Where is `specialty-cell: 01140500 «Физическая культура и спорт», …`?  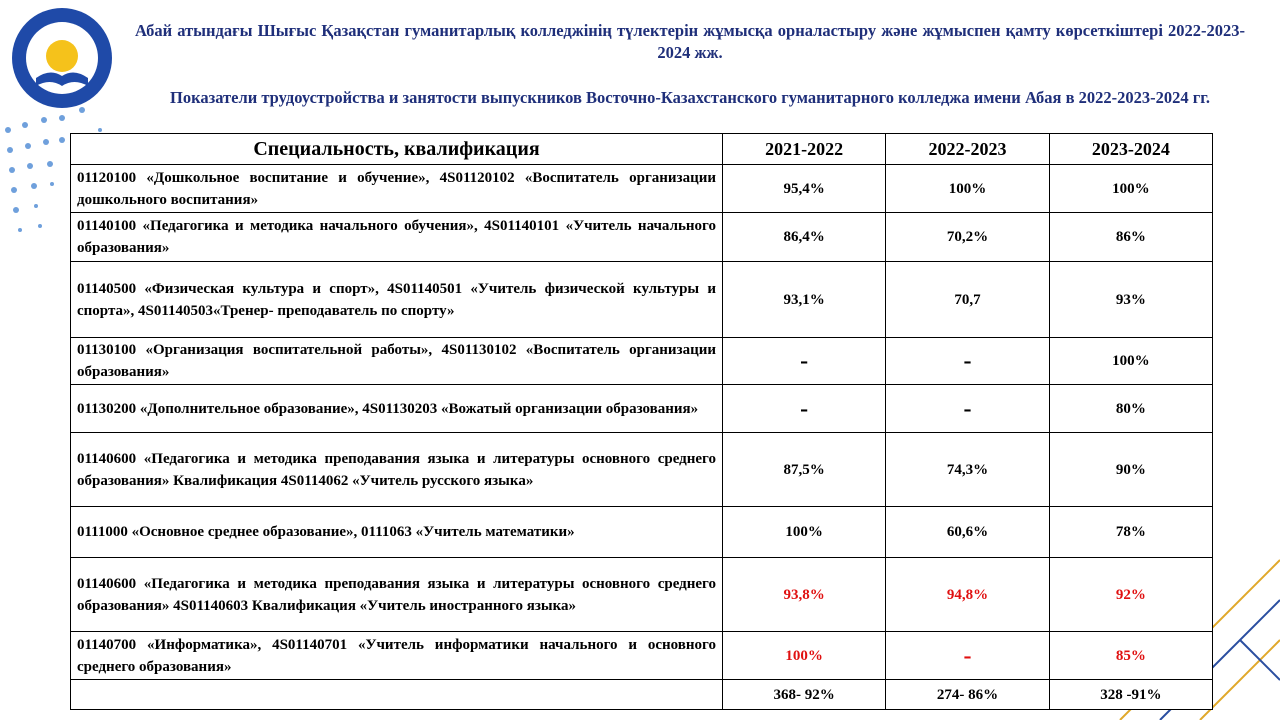 specialty-cell: 01140500 «Физическая культура и спорт», … is located at coordinates (396, 299).